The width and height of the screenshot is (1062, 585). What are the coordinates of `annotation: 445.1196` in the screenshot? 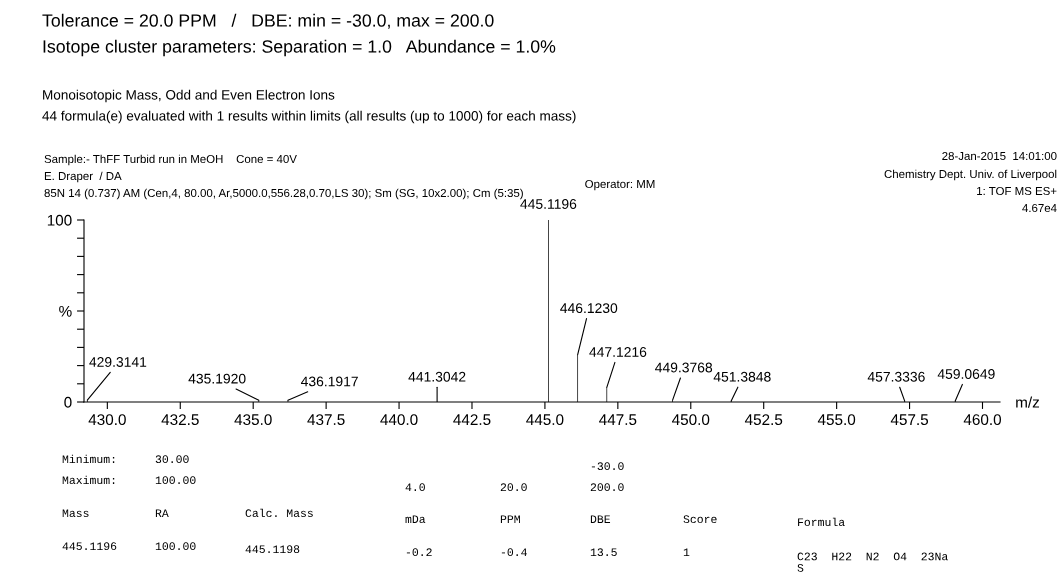 It's located at (548, 204).